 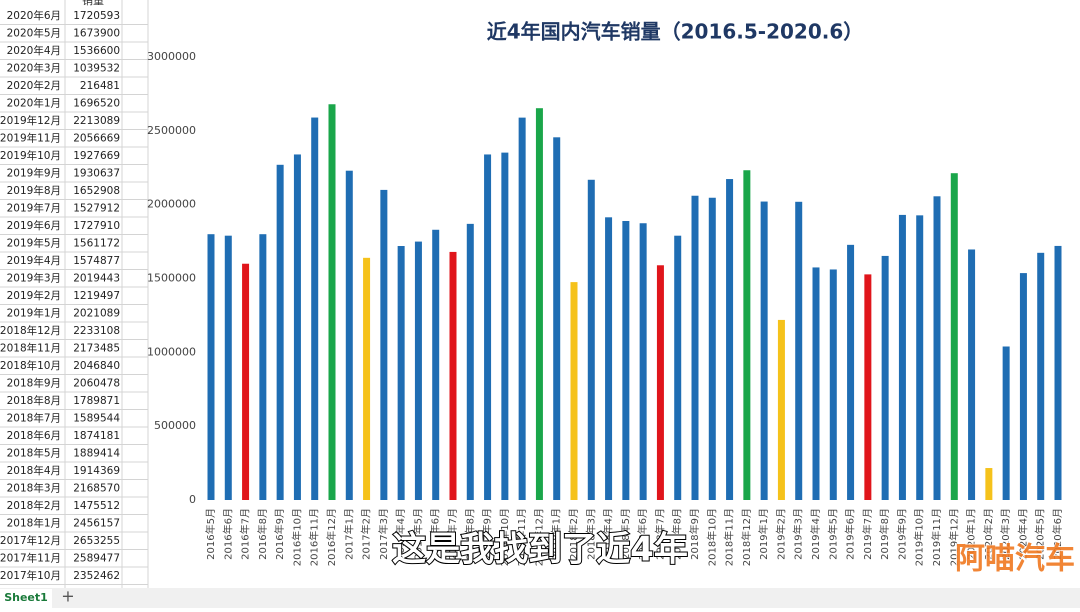 What do you see at coordinates (171, 204) in the screenshot?
I see `y-tick-label: 2000000` at bounding box center [171, 204].